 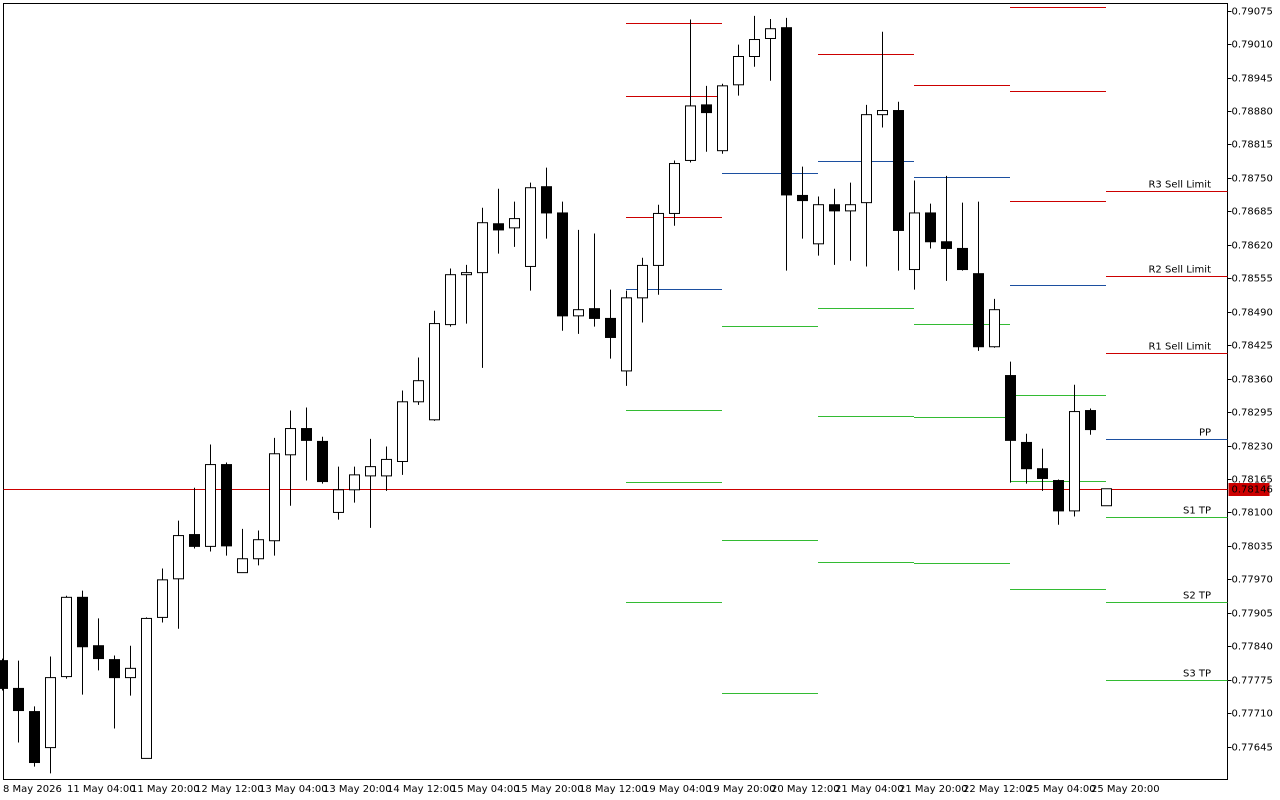 What do you see at coordinates (1252, 580) in the screenshot?
I see `y-tick-label: 0.77970` at bounding box center [1252, 580].